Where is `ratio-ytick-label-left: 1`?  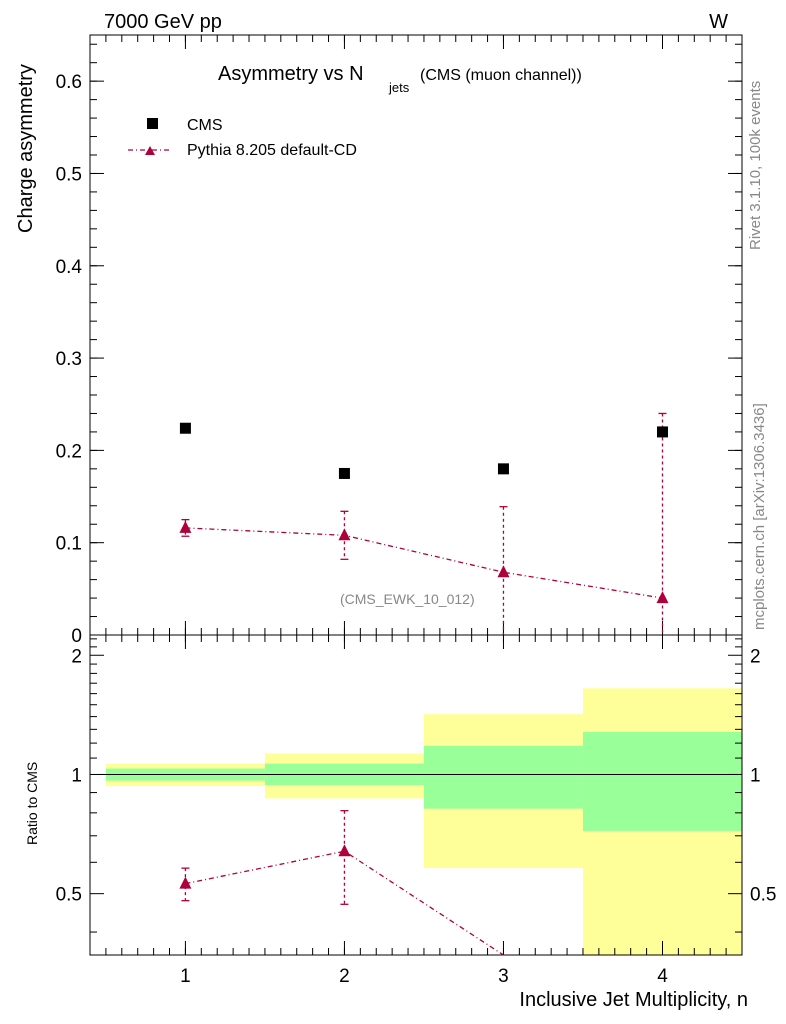 ratio-ytick-label-left: 1 is located at coordinates (76, 775).